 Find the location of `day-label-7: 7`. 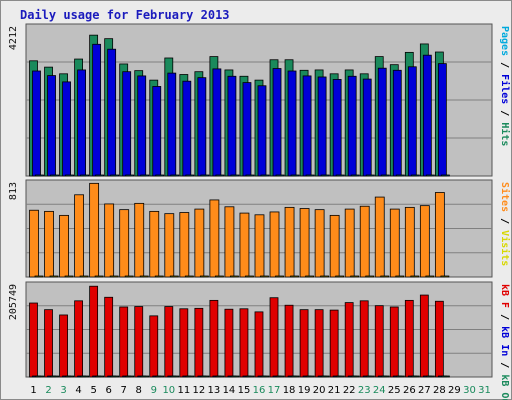

day-label-7: 7 is located at coordinates (124, 390).